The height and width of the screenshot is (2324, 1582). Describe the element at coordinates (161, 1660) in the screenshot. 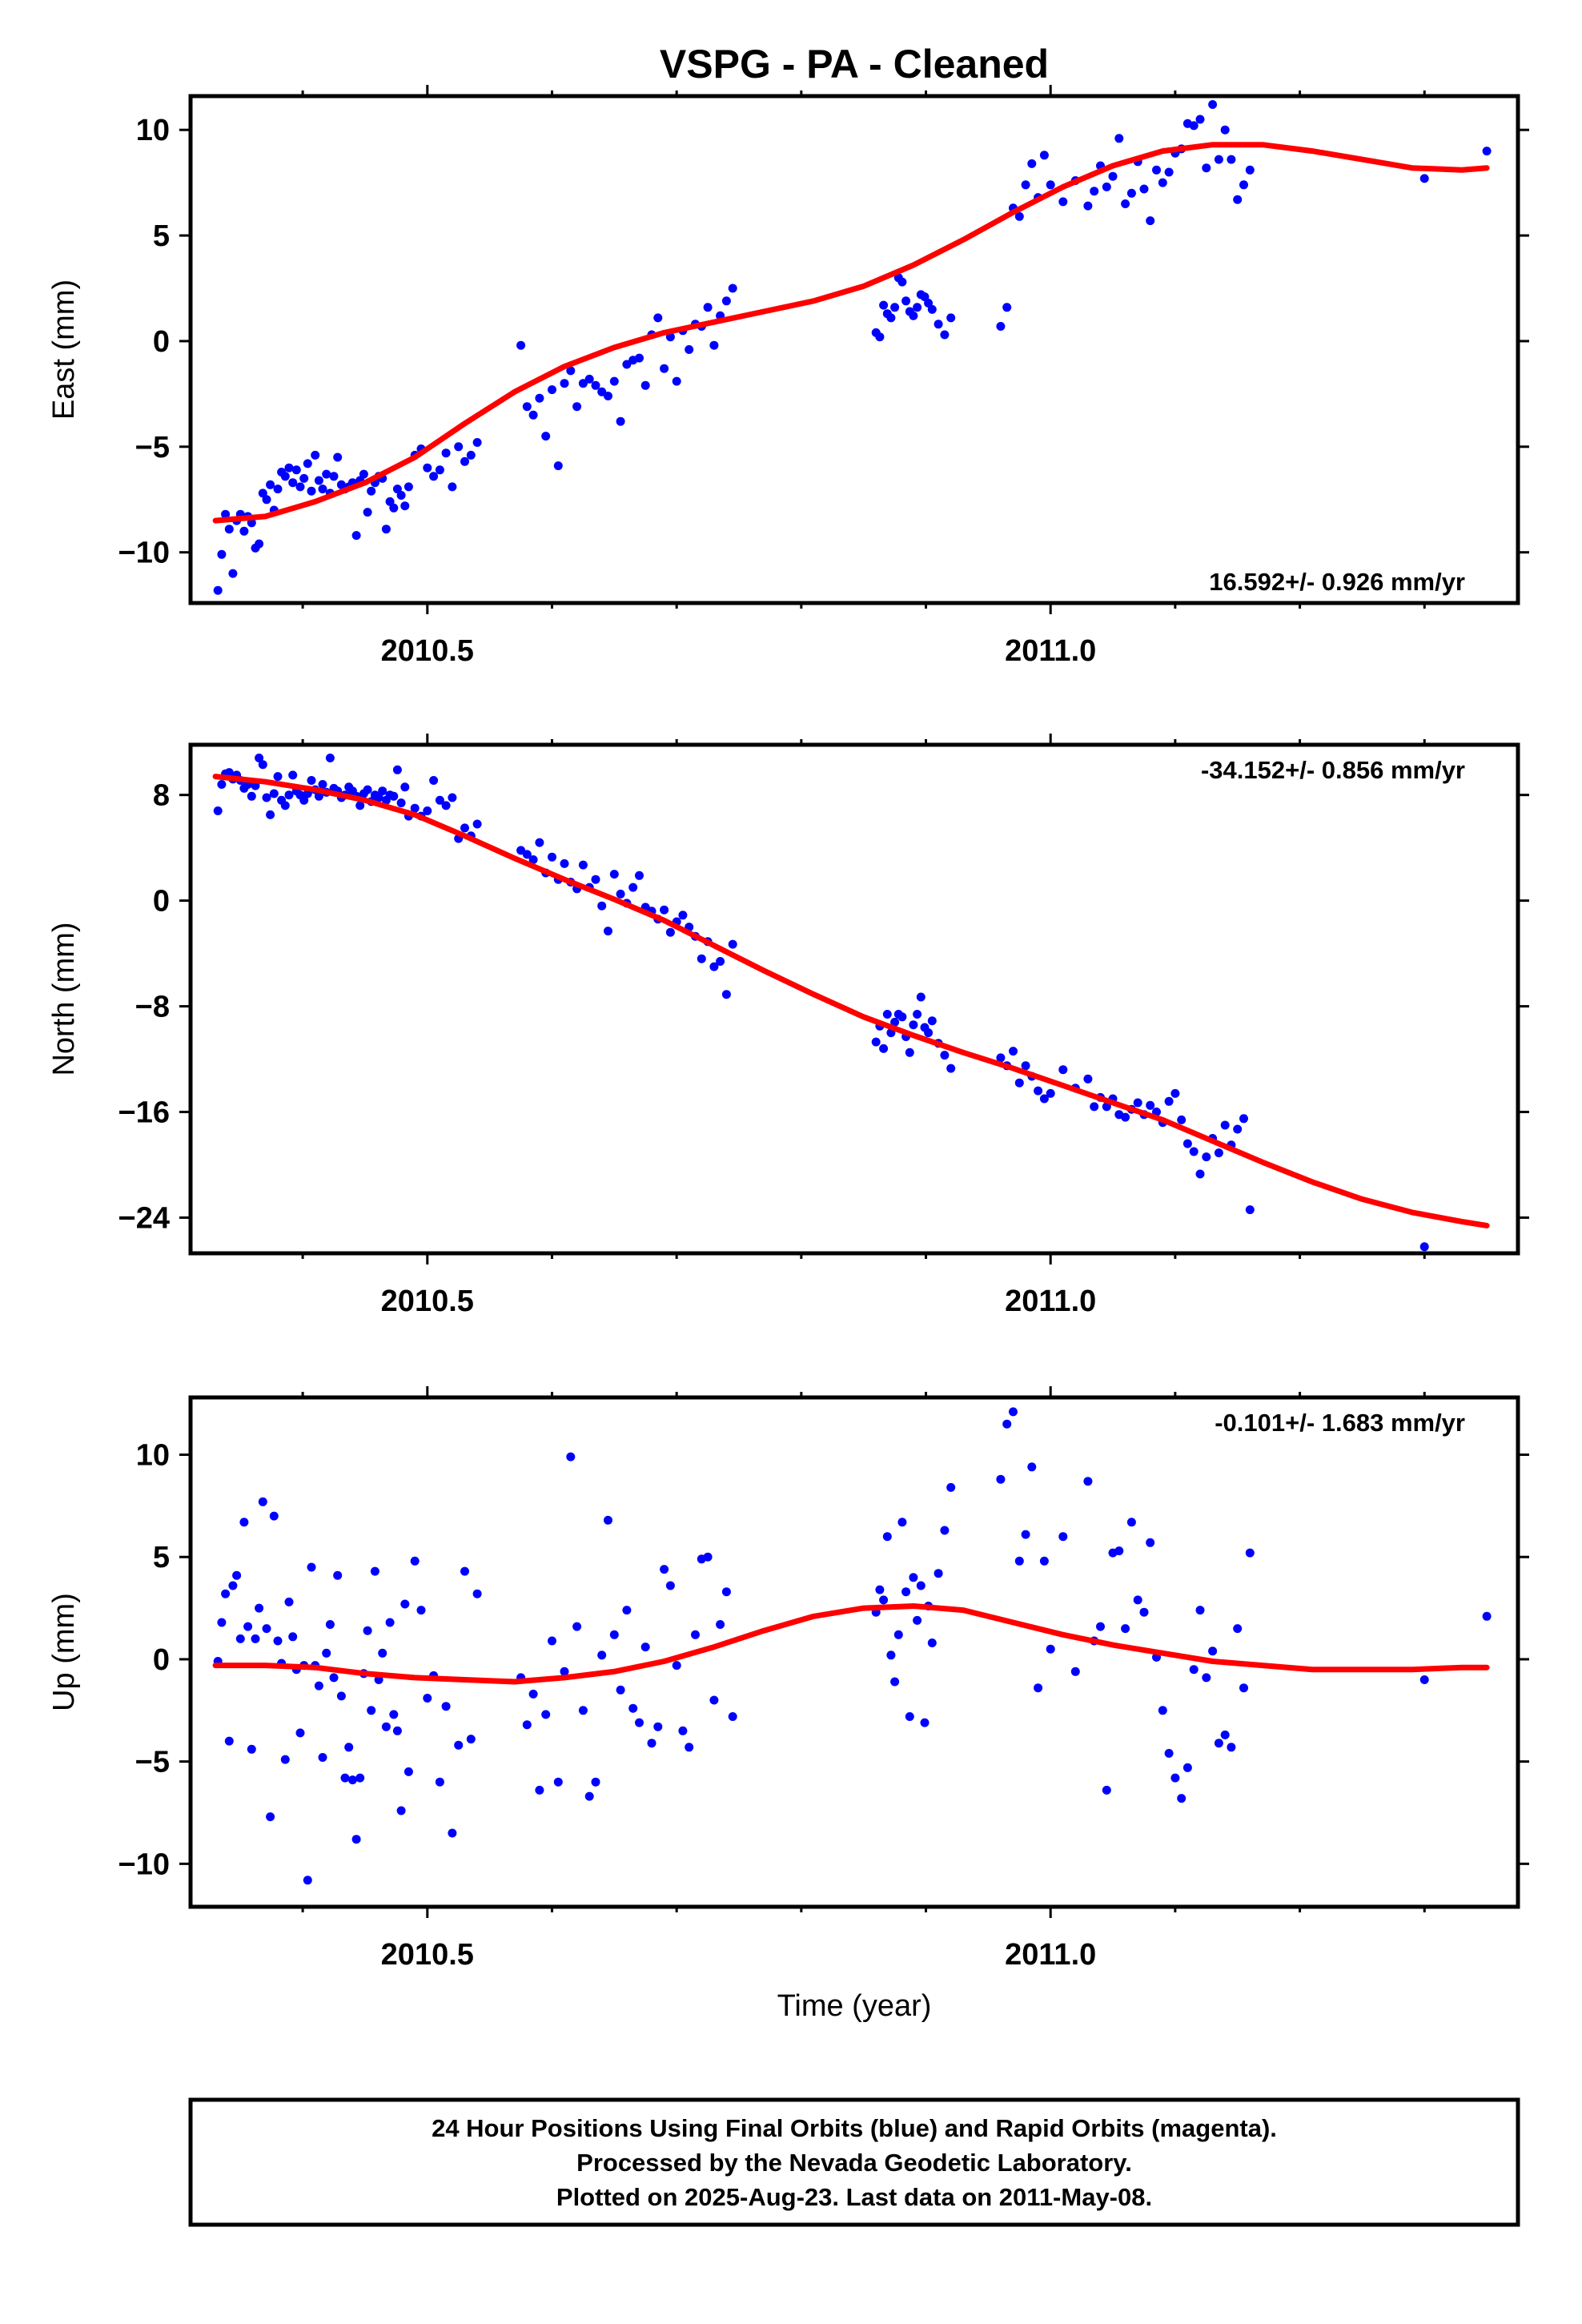

I see `up-y-tick-label: 0` at that location.